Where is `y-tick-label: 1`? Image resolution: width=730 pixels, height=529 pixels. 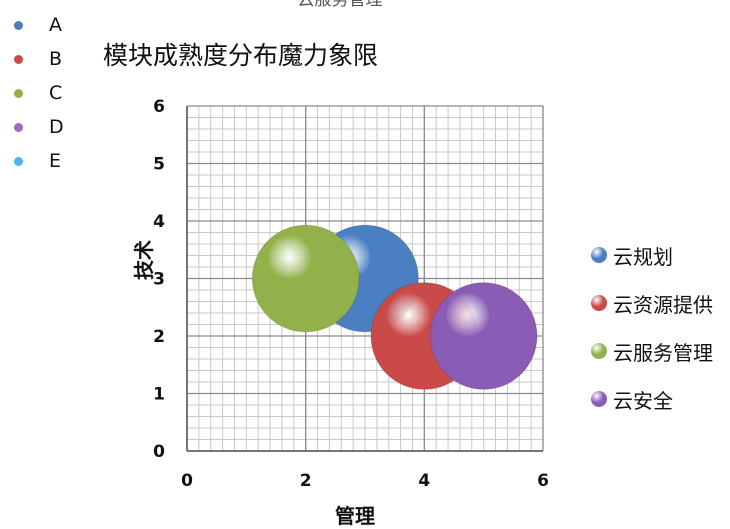
y-tick-label: 1 is located at coordinates (159, 395).